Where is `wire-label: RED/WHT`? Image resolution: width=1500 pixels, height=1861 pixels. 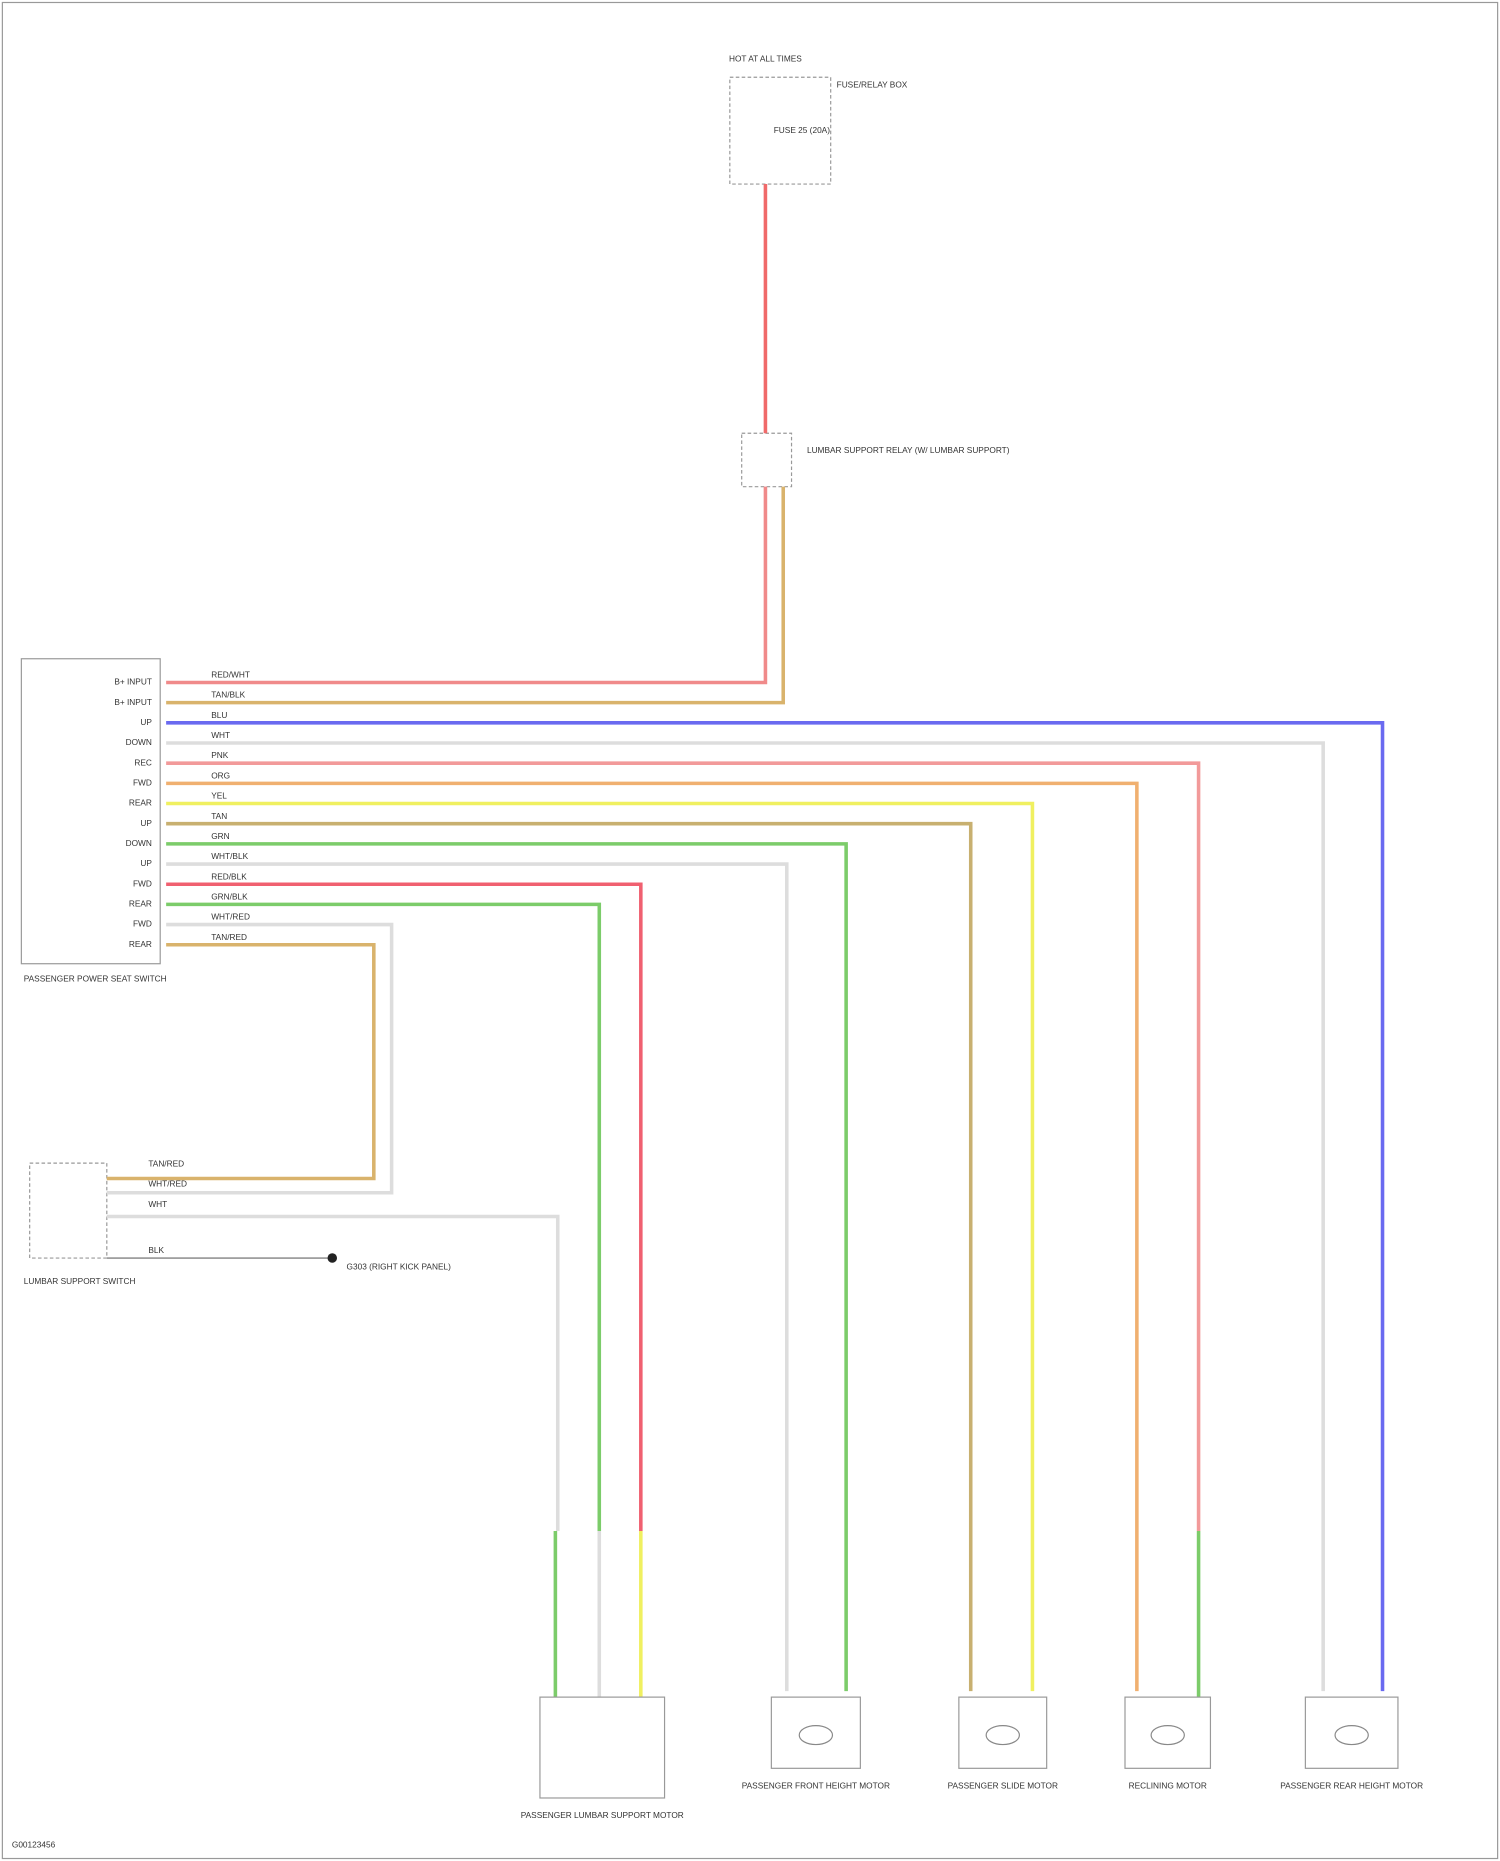
wire-label: RED/WHT is located at coordinates (230, 675).